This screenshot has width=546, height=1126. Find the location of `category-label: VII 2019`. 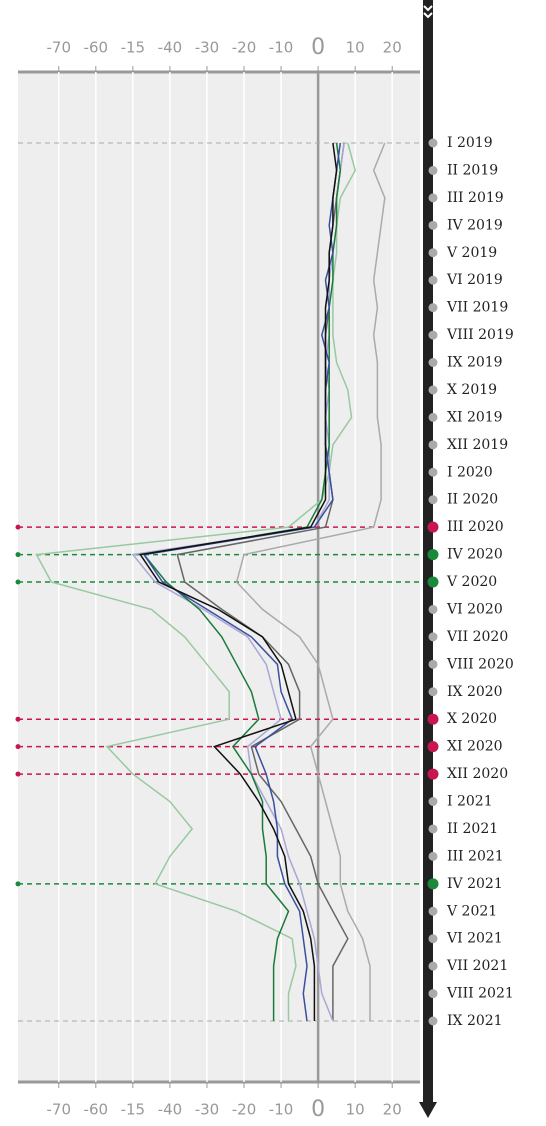

category-label: VII 2019 is located at coordinates (477, 308).